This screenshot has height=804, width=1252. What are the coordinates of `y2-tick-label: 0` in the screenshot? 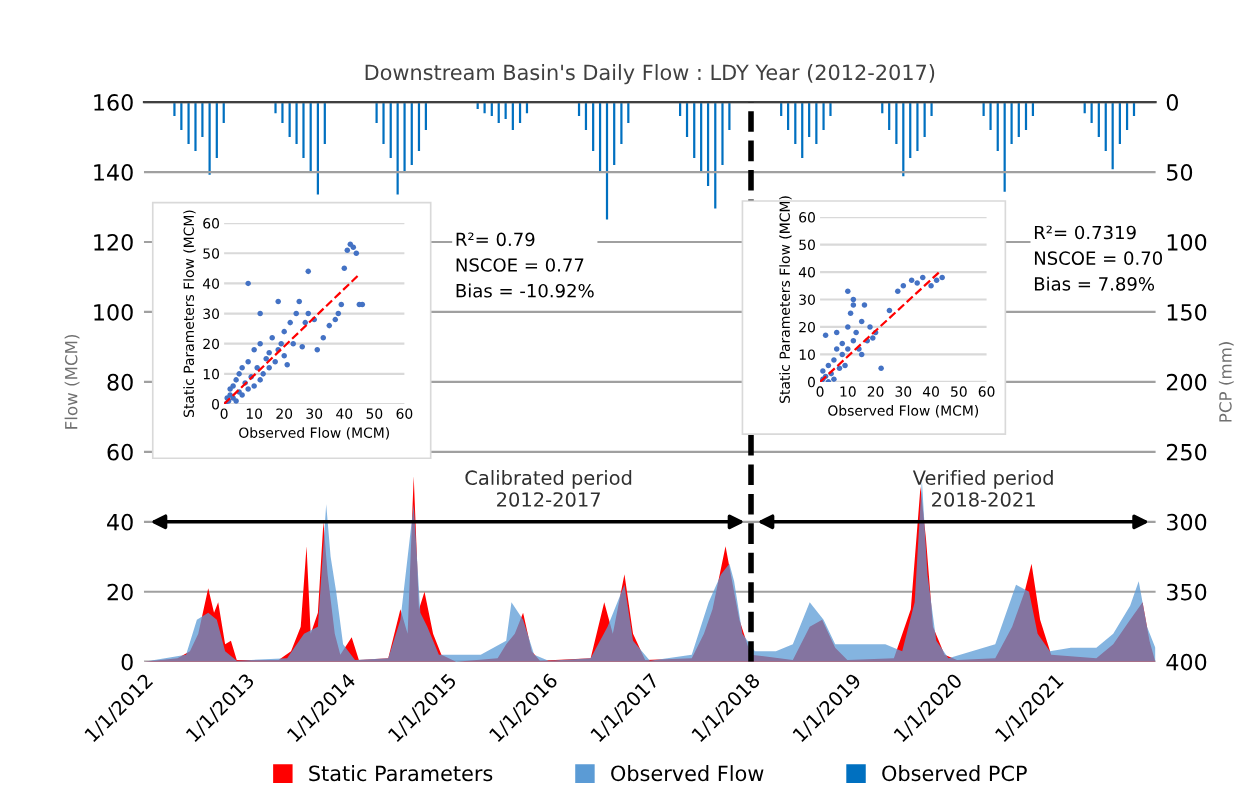 It's located at (1172, 102).